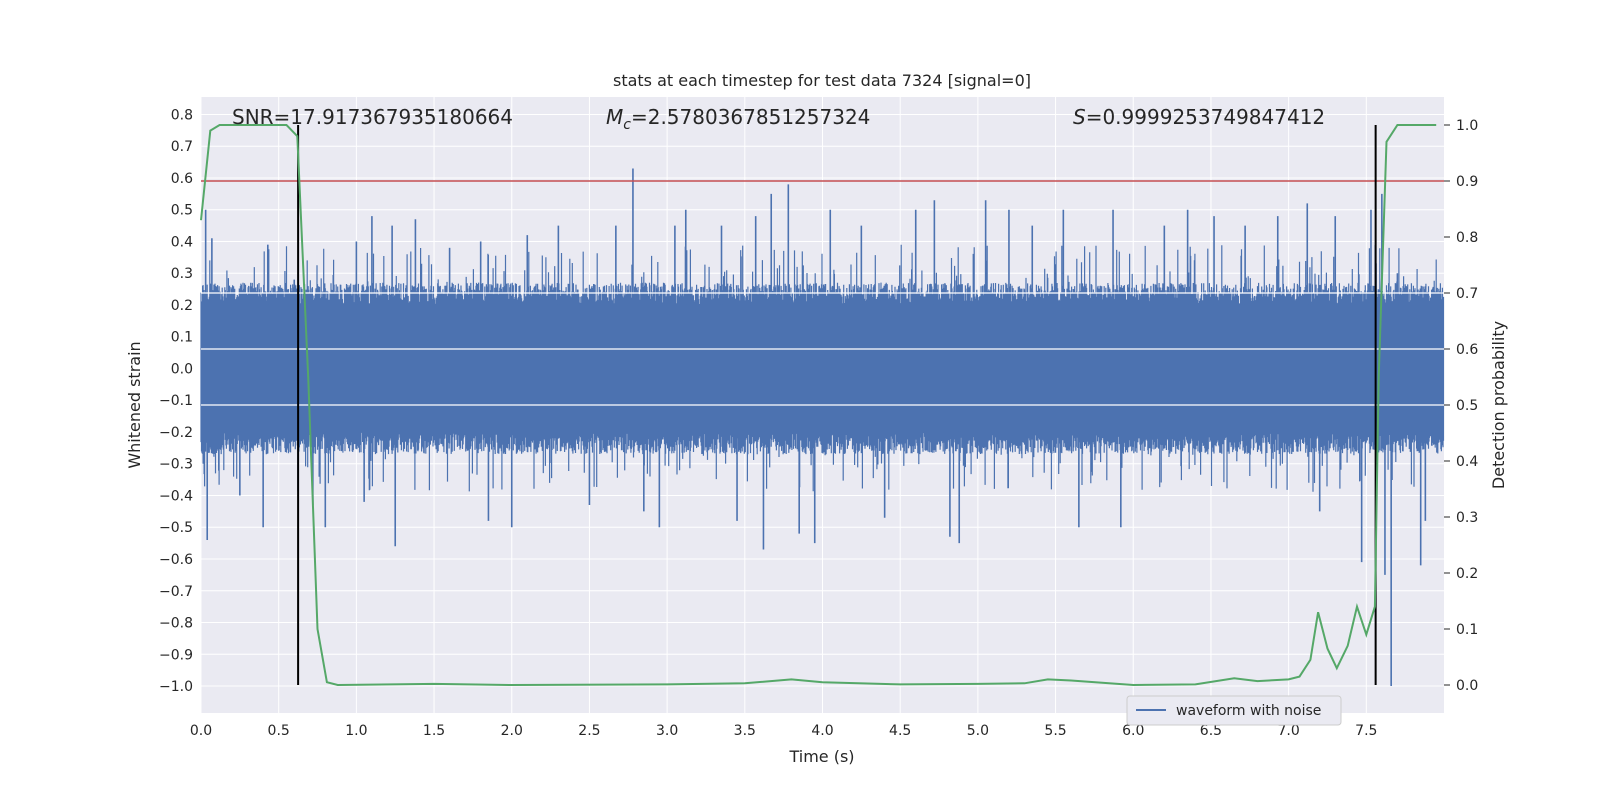  I want to click on x-tick-label: 2.0, so click(512, 731).